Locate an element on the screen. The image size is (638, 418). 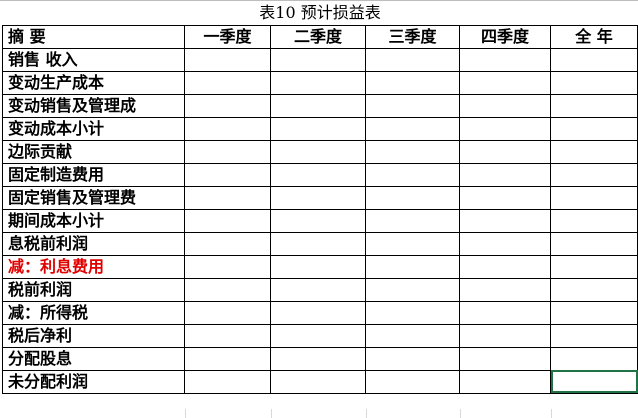
table-row: 未分配利润 is located at coordinates (320, 381).